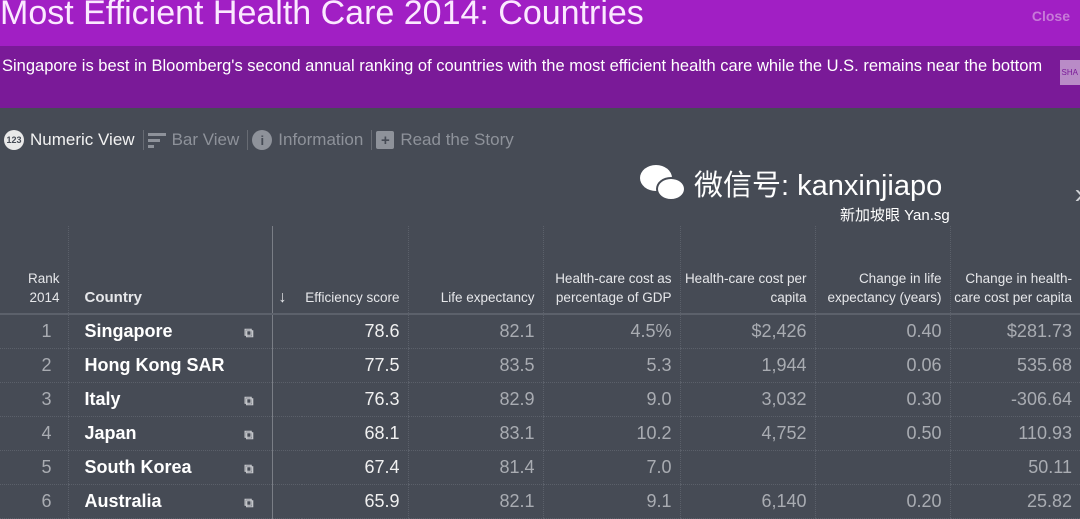 This screenshot has width=1080, height=519. I want to click on gdp-percentage: 9.0, so click(611, 399).